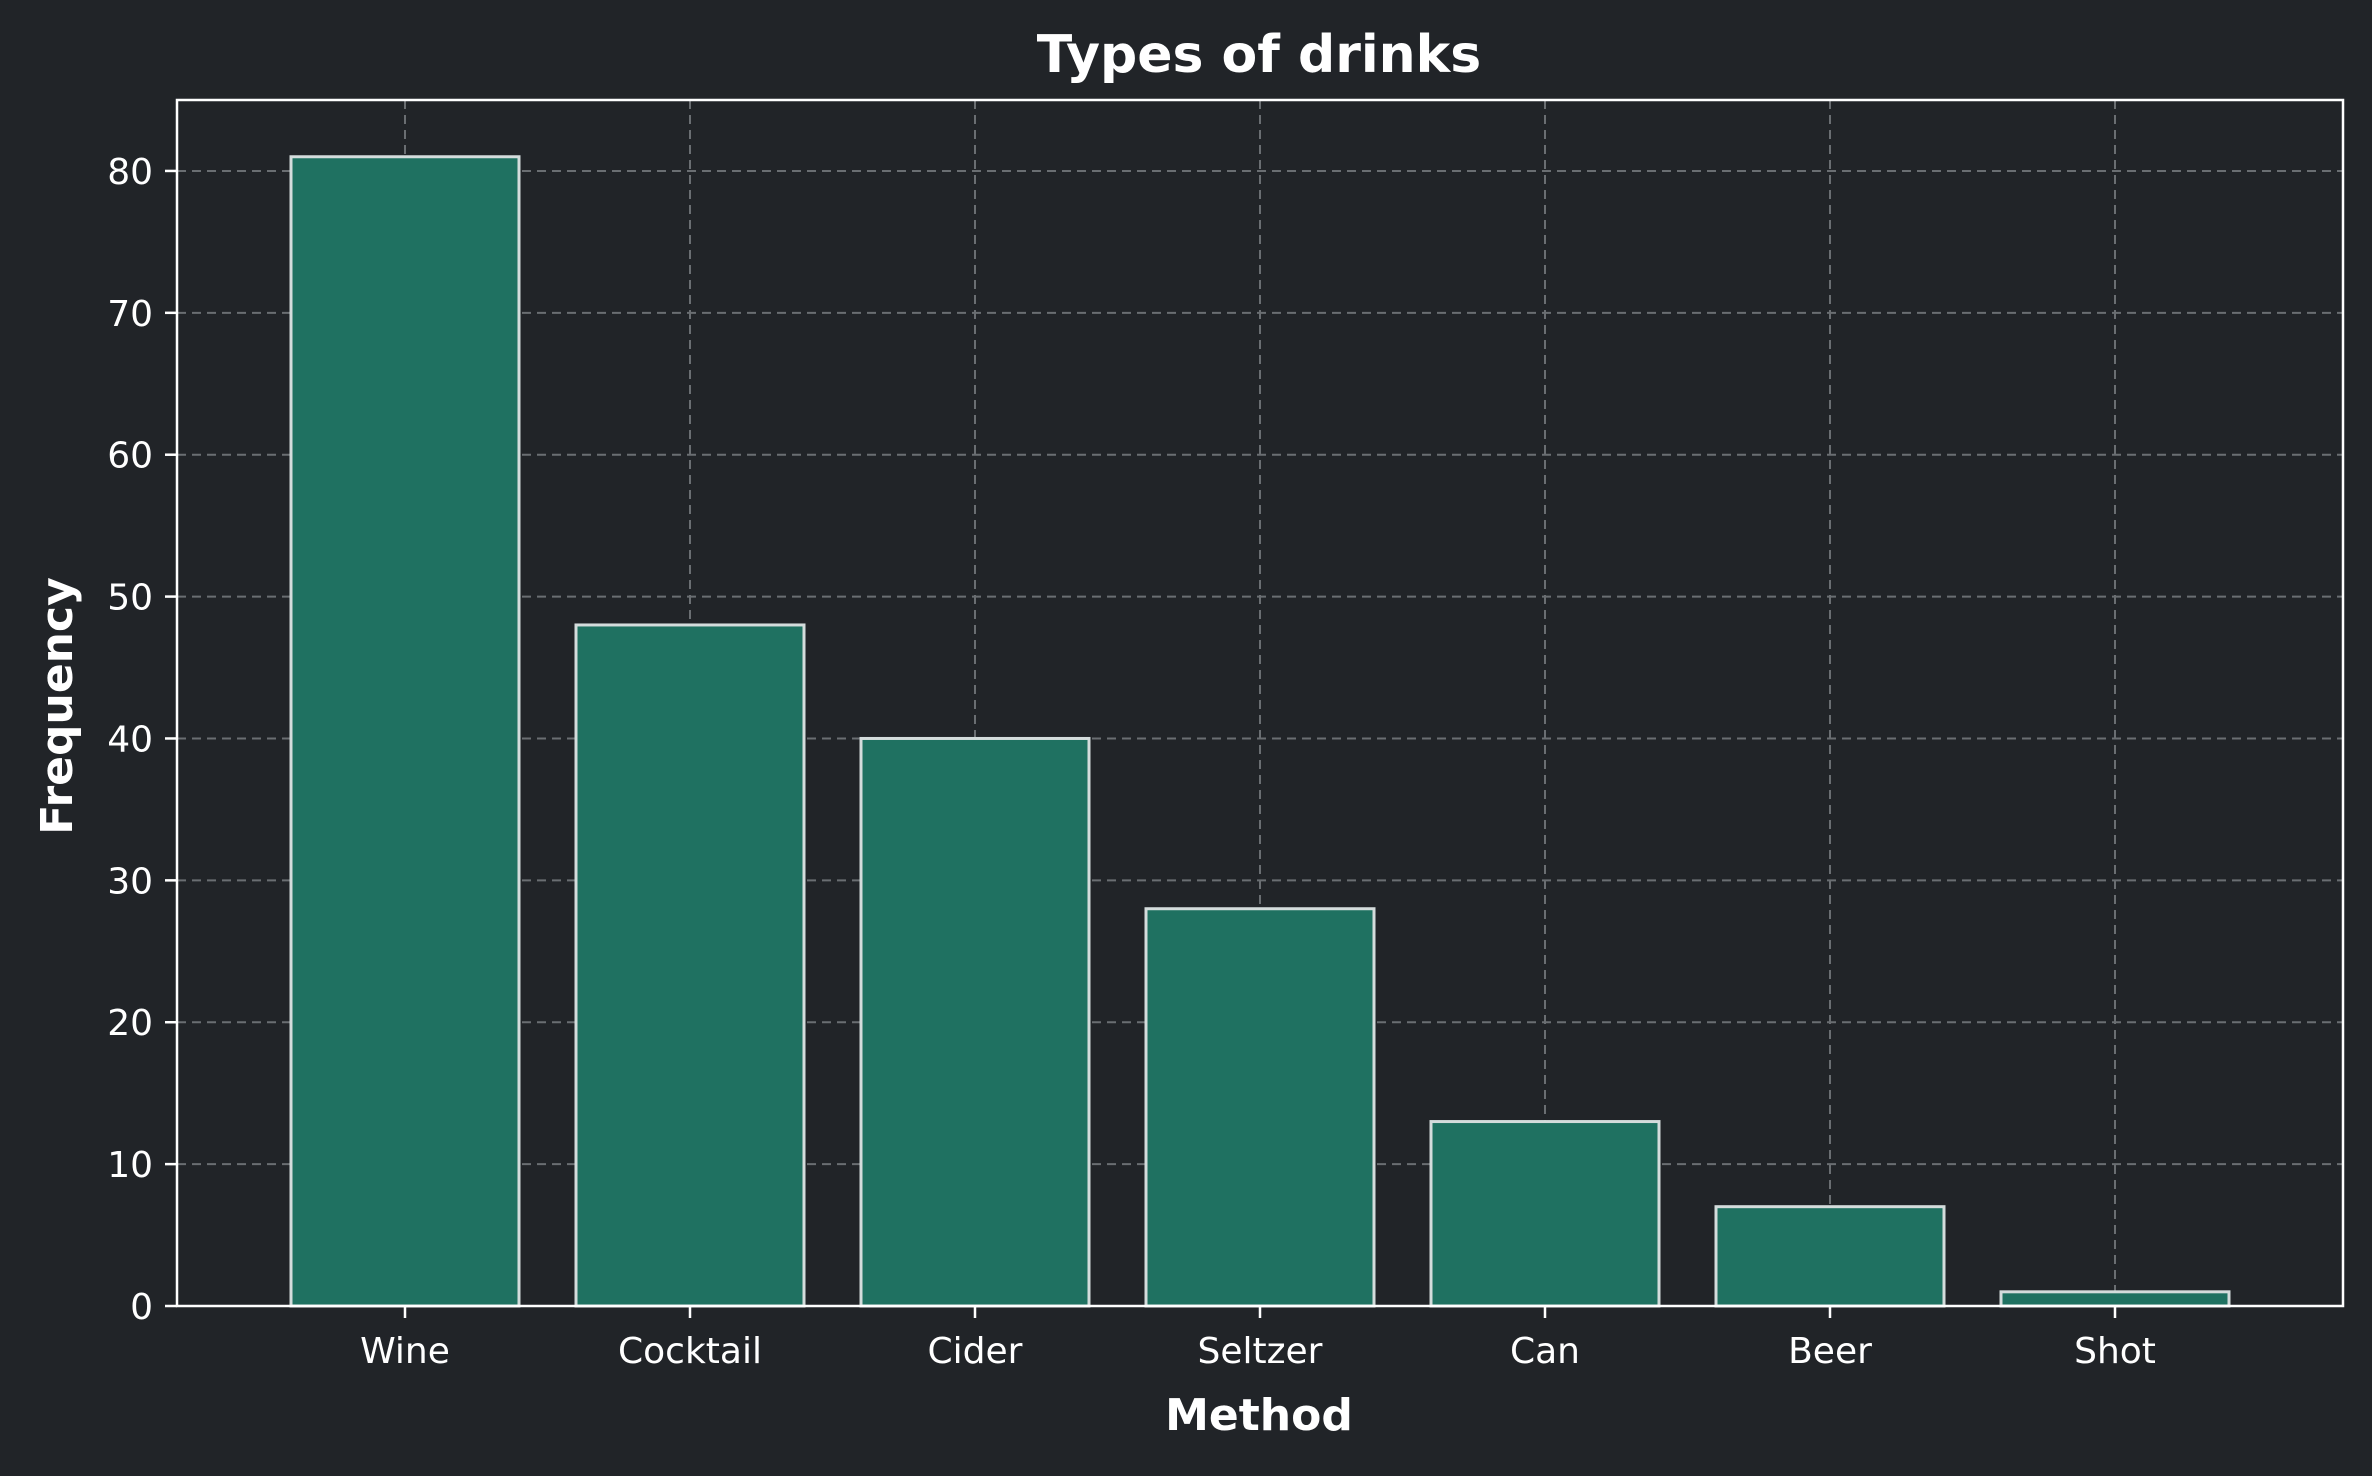 This screenshot has width=2372, height=1476. Describe the element at coordinates (1545, 1214) in the screenshot. I see `bar-can` at that location.